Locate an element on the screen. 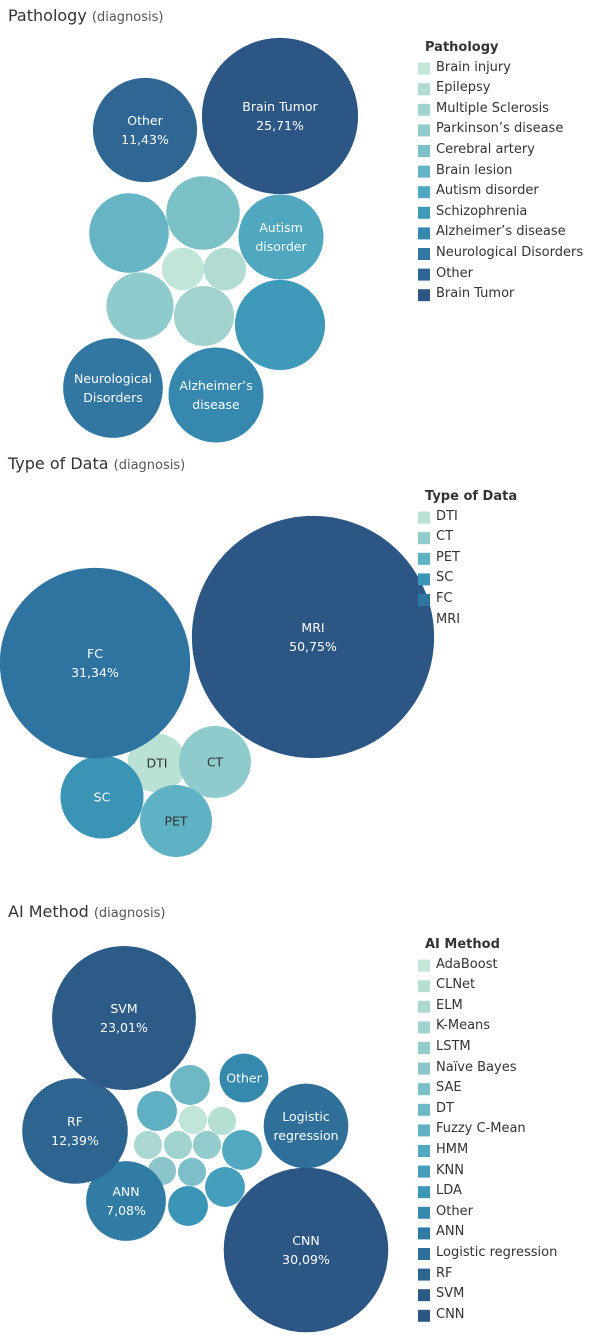 Image resolution: width=601 pixels, height=1340 pixels. bubble-label: DTI is located at coordinates (157, 763).